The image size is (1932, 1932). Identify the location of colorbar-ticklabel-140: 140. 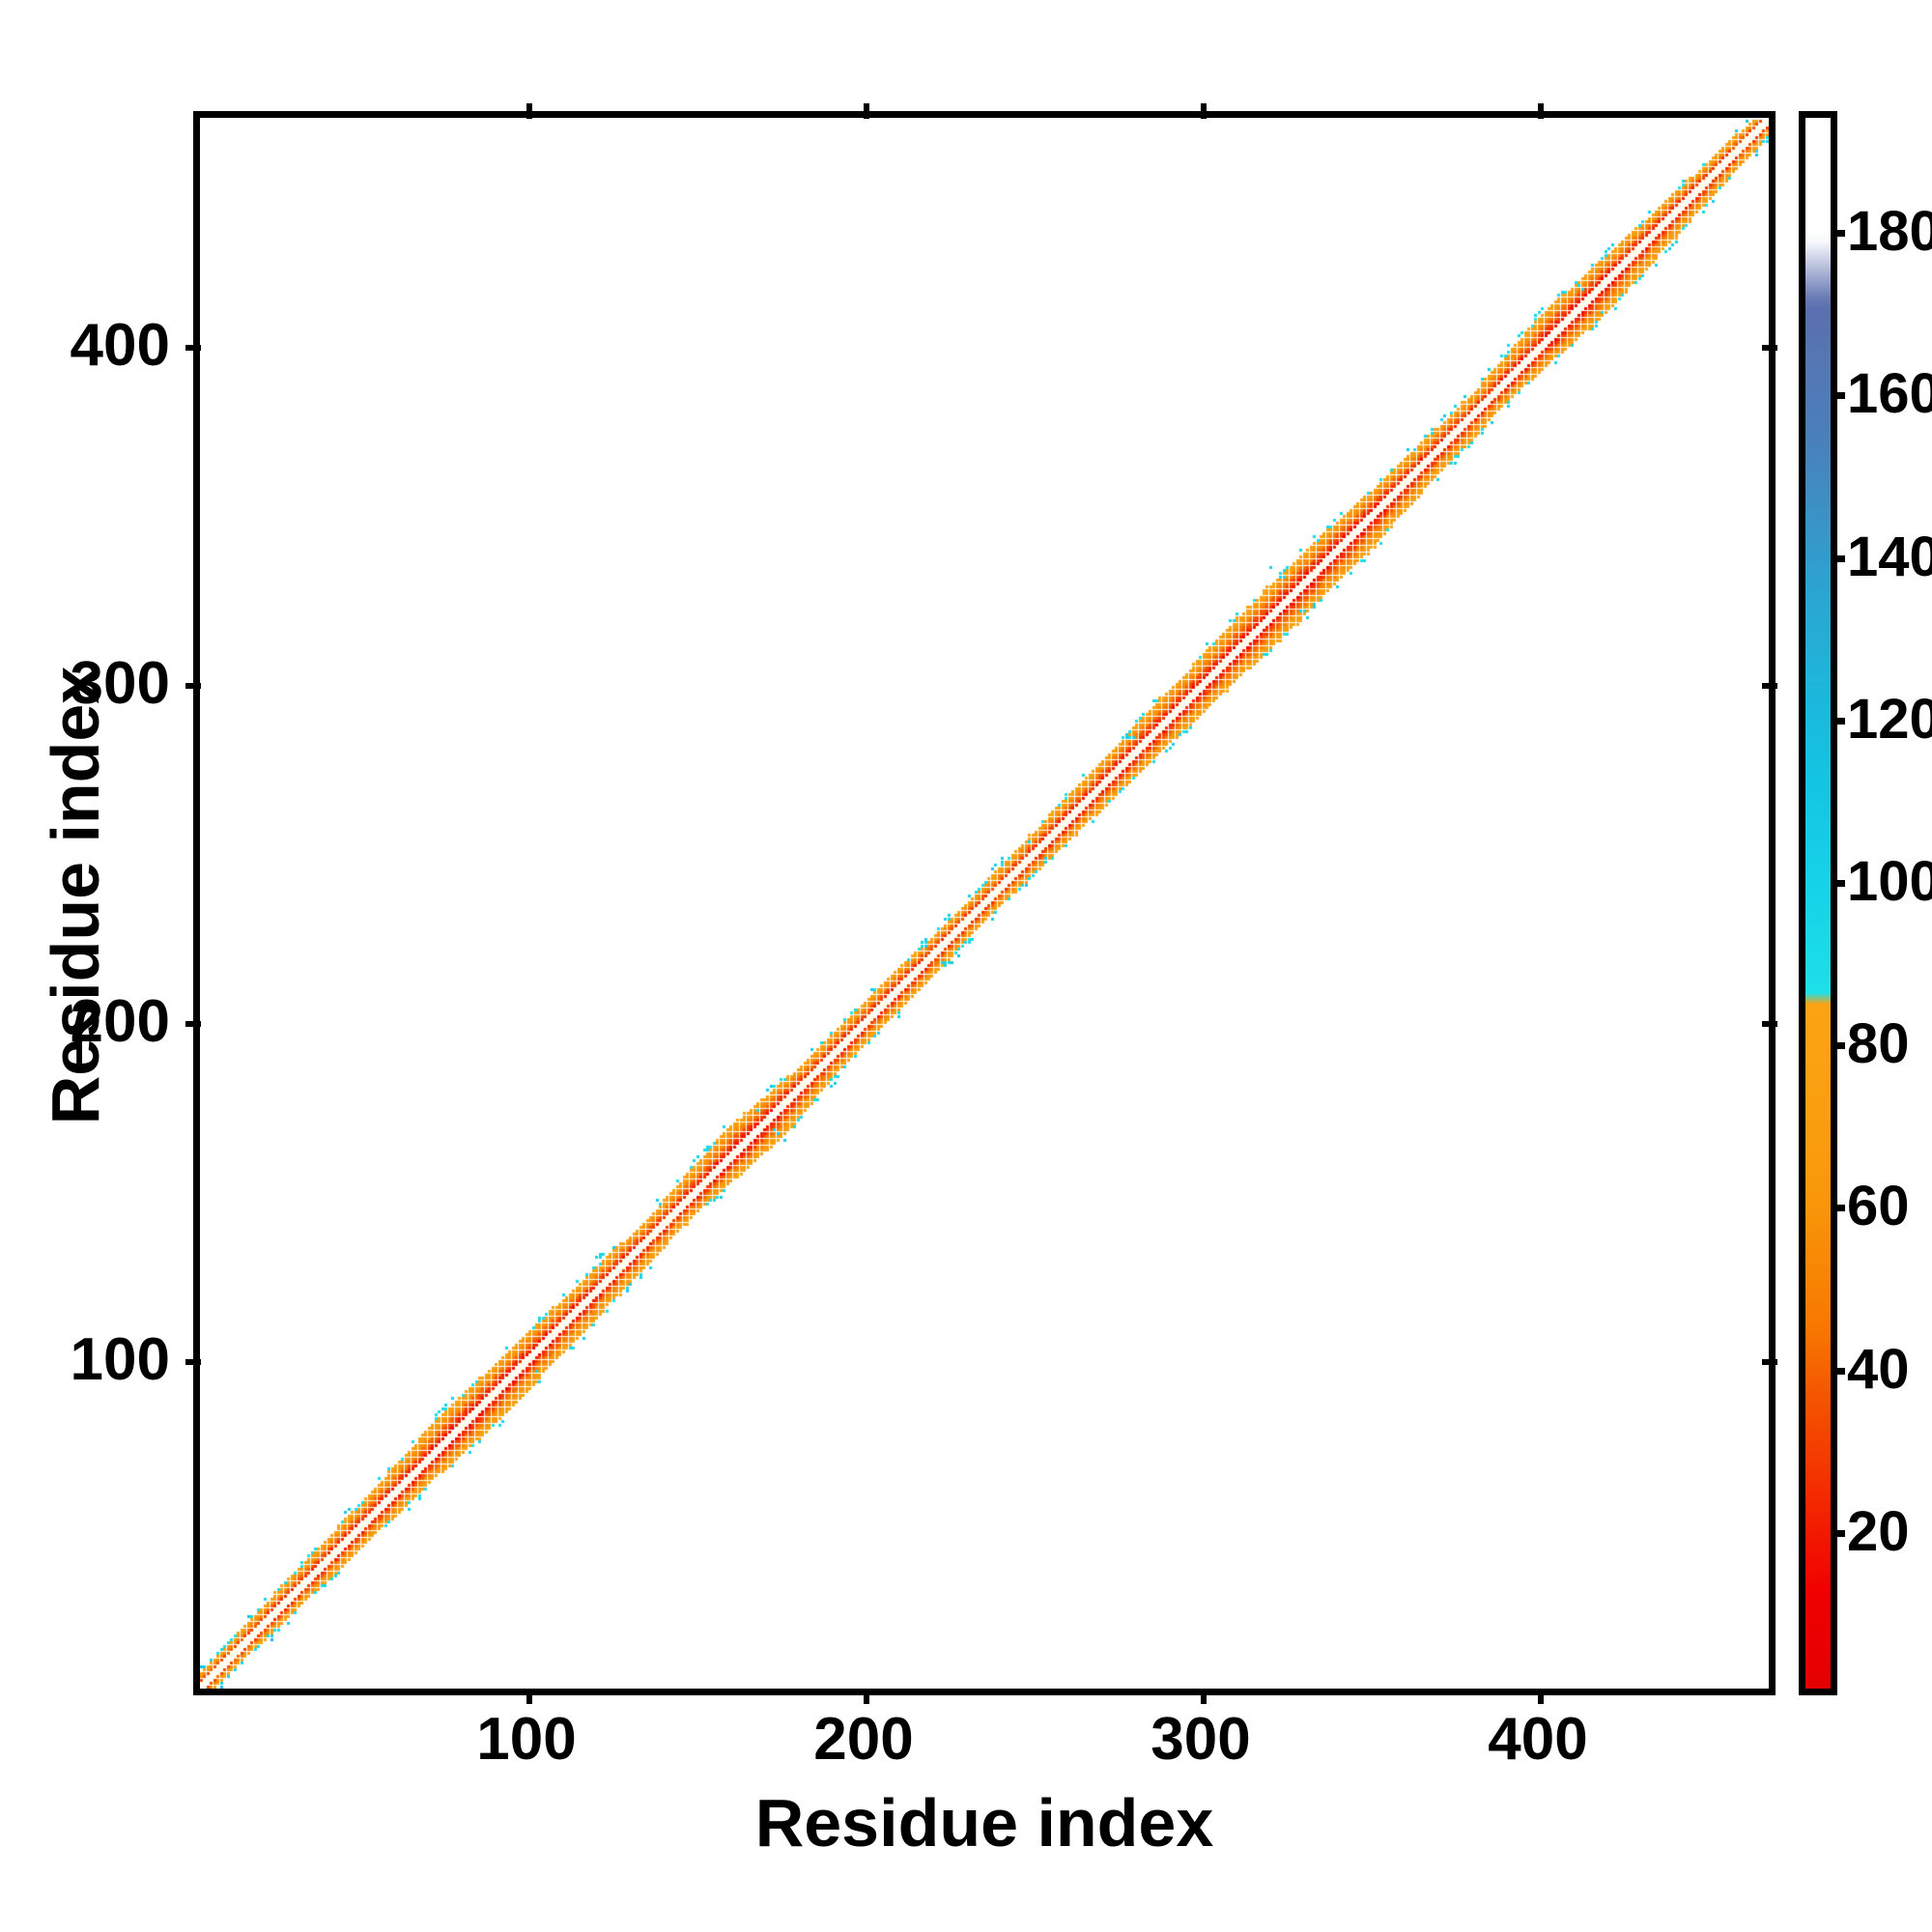
(1889, 556).